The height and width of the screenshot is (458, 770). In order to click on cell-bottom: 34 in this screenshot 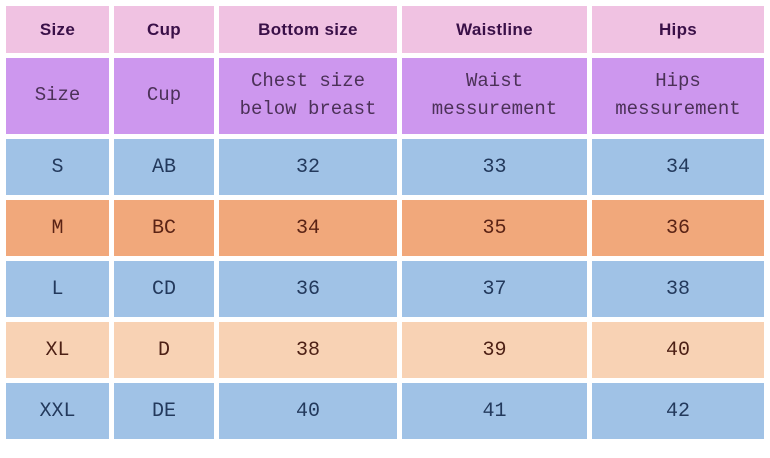, I will do `click(308, 228)`.